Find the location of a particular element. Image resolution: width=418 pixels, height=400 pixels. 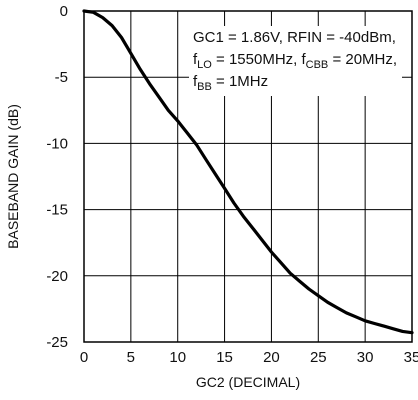

annotation-line-1-text: GC1 = 1.86V, RFIN = -40dBm, is located at coordinates (294, 37).